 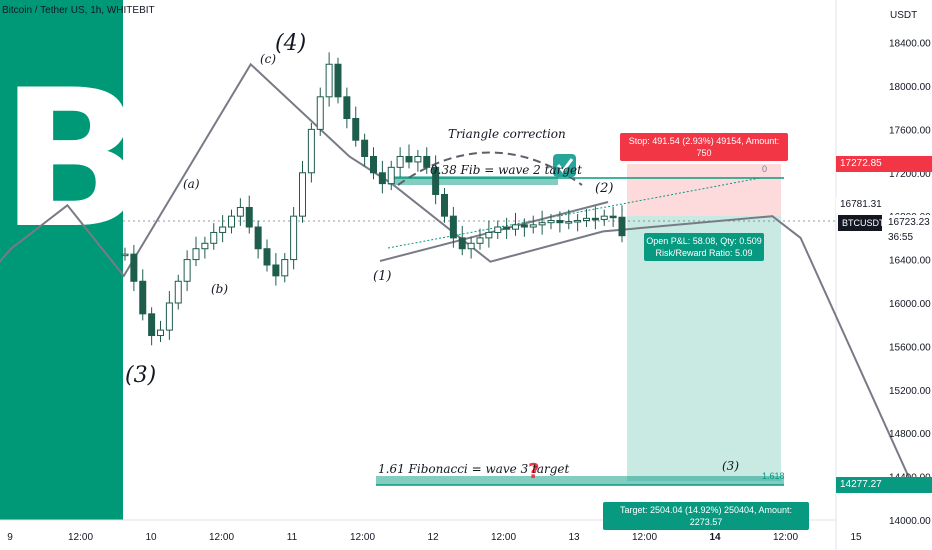 I want to click on price-unit: USDT, so click(x=903, y=15).